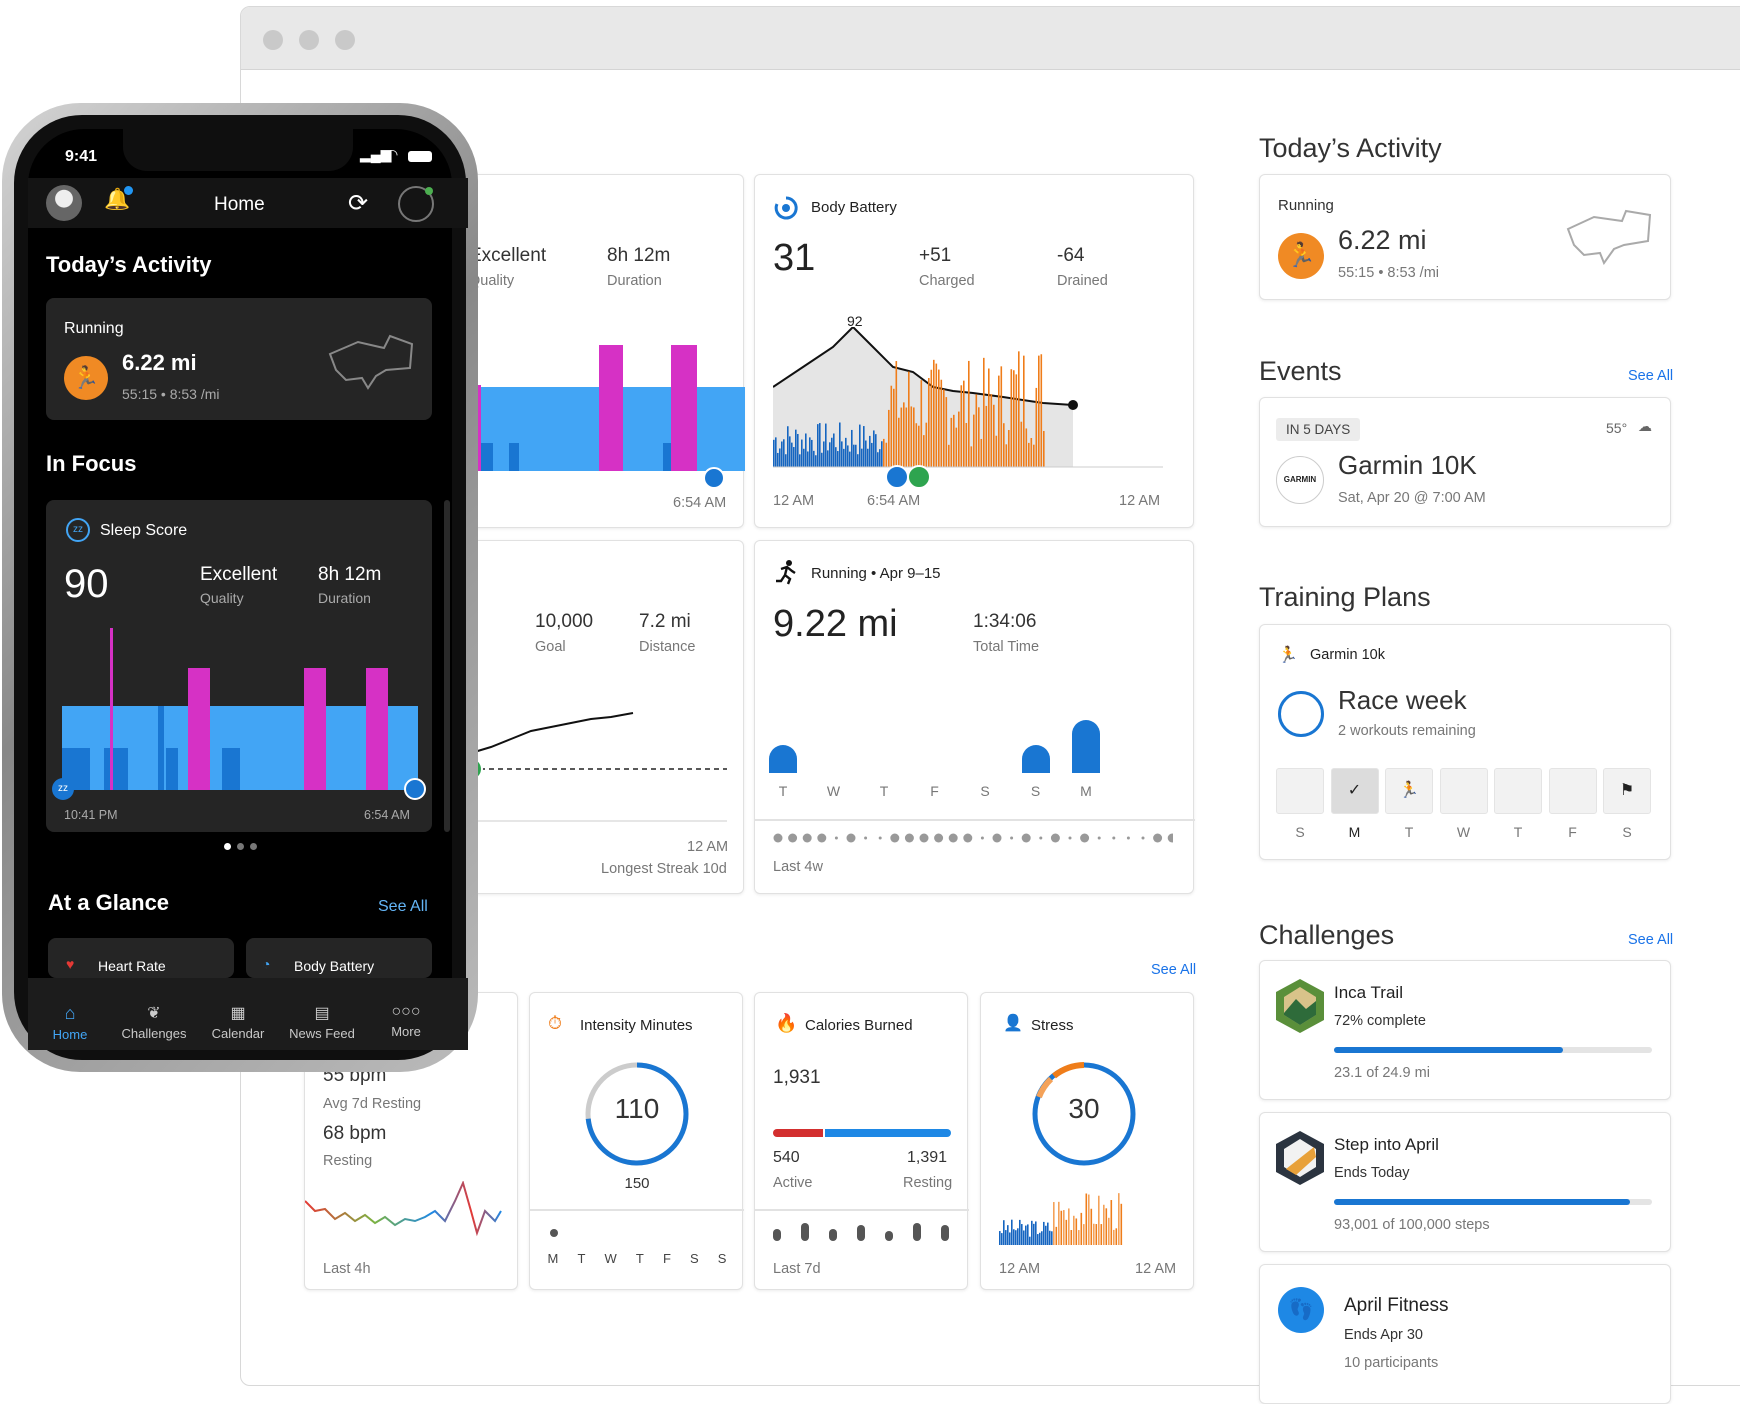 The width and height of the screenshot is (1740, 1404). I want to click on tab-calendar: ▦ Calendar, so click(238, 1023).